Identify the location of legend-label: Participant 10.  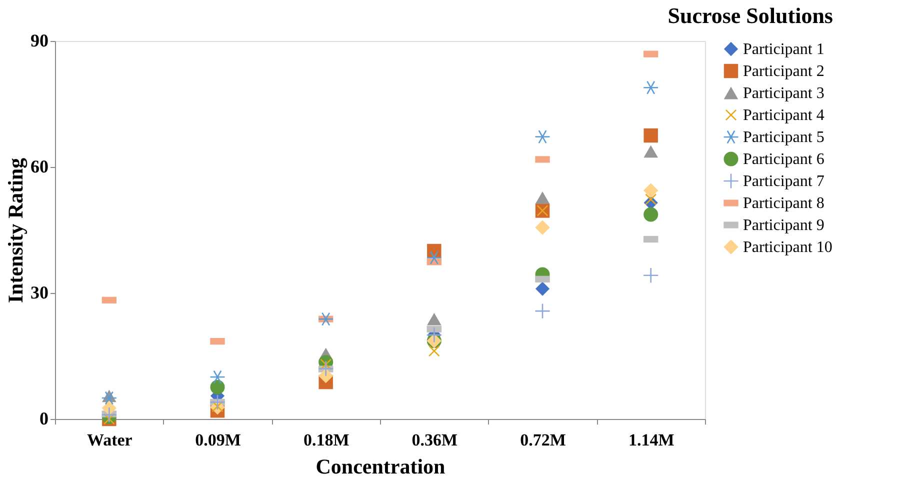
(787, 247).